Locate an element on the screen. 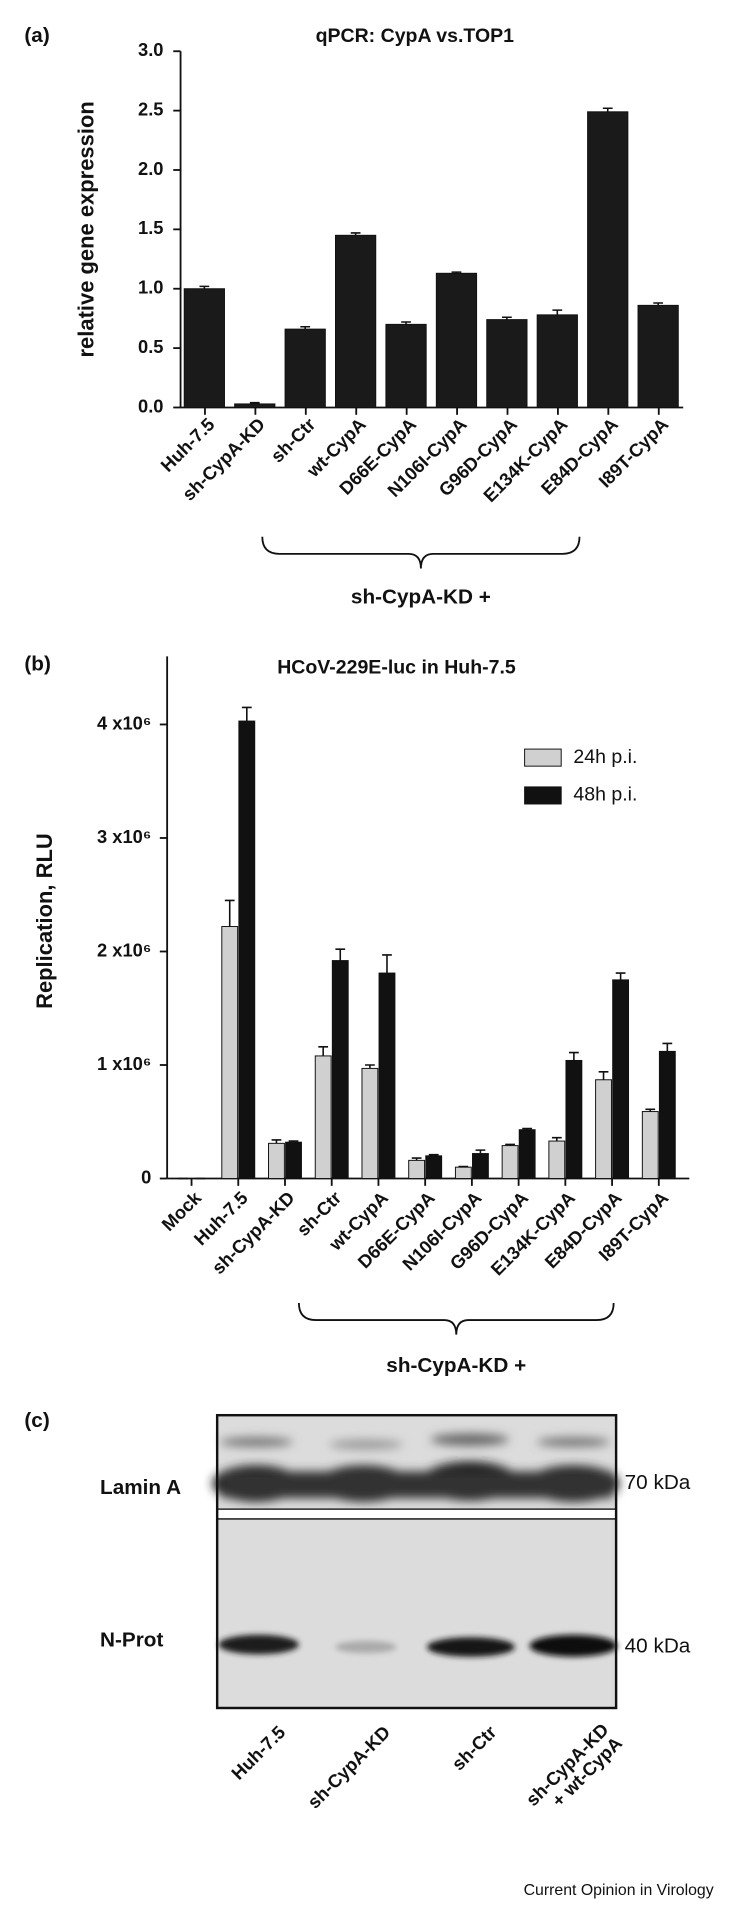 The image size is (731, 1913). row-label: N-Prot is located at coordinates (131, 1639).